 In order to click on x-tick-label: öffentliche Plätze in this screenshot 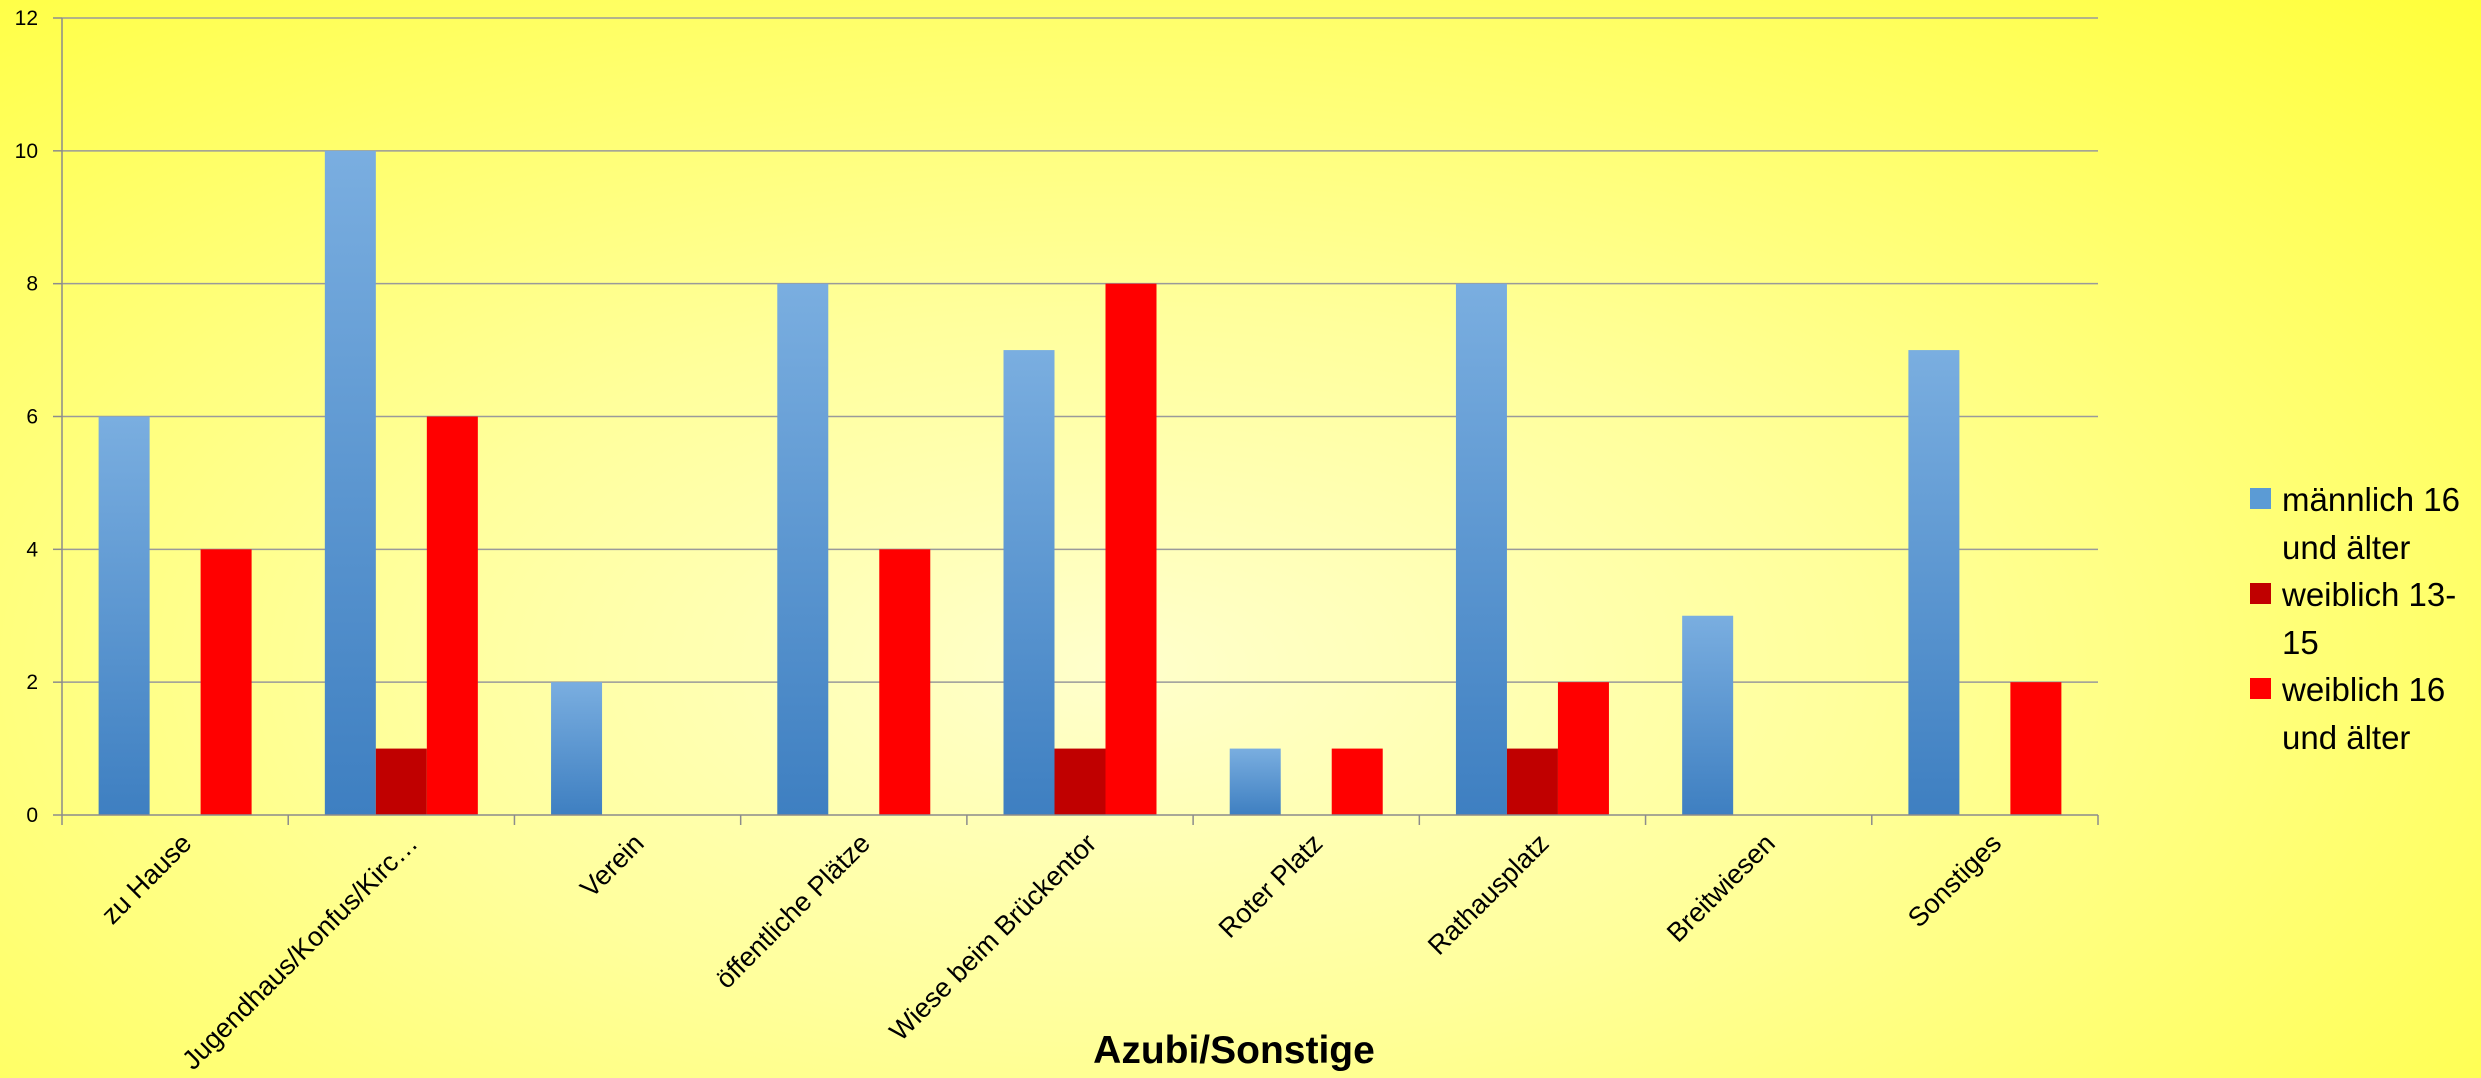, I will do `click(793, 911)`.